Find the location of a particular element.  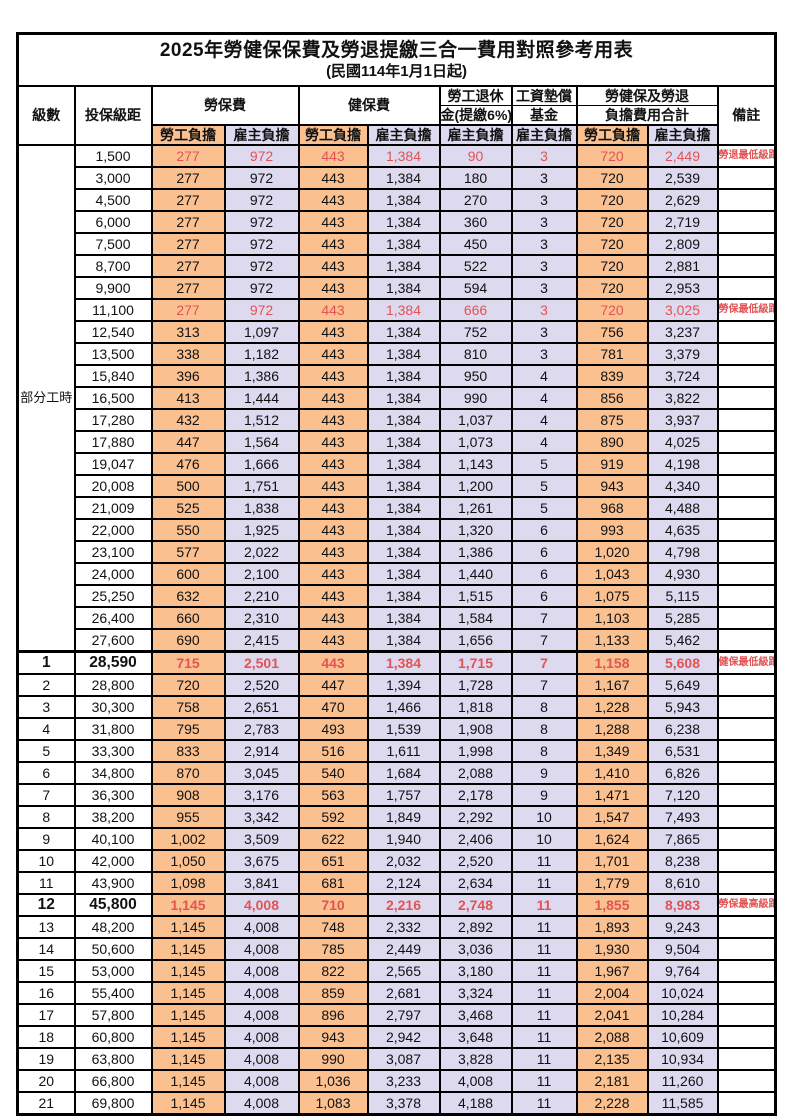

cell-fund_employer: 3 is located at coordinates (544, 266).